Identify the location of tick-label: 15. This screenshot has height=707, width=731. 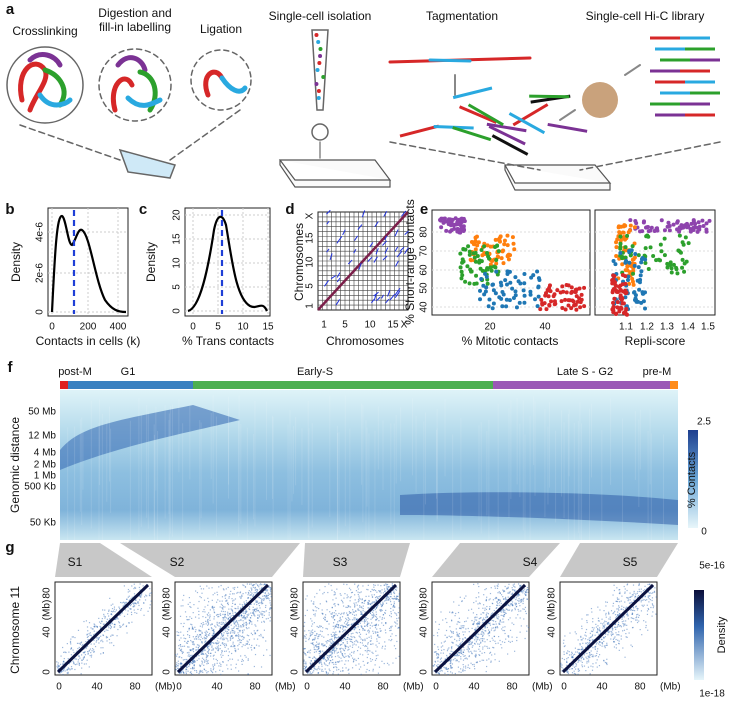
(393, 325).